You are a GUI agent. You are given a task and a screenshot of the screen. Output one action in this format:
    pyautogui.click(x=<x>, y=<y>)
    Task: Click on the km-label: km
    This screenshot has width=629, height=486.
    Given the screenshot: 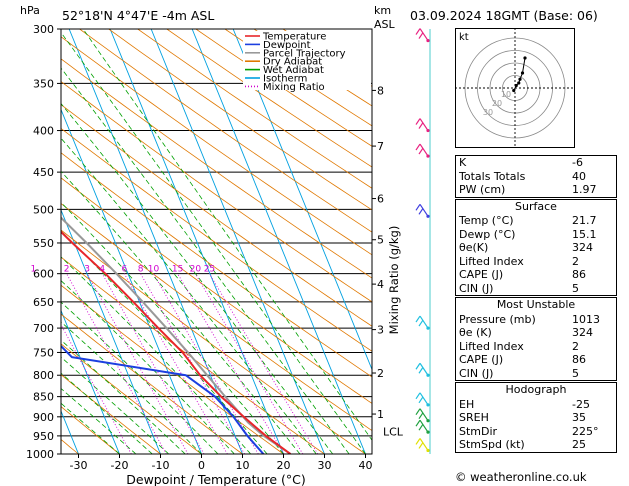 What is the action you would take?
    pyautogui.click(x=382, y=10)
    